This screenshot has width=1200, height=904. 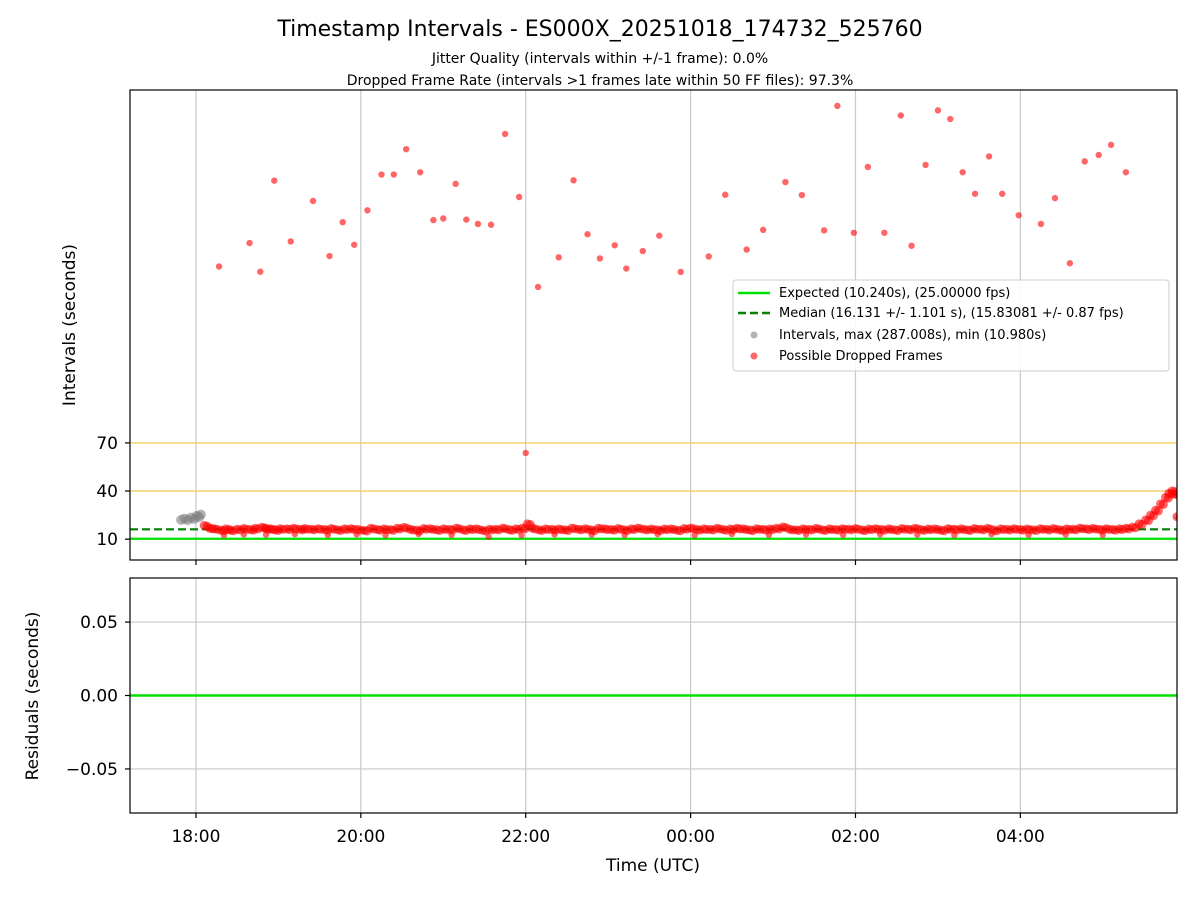 What do you see at coordinates (107, 492) in the screenshot?
I see `top-y-tick-label: 40` at bounding box center [107, 492].